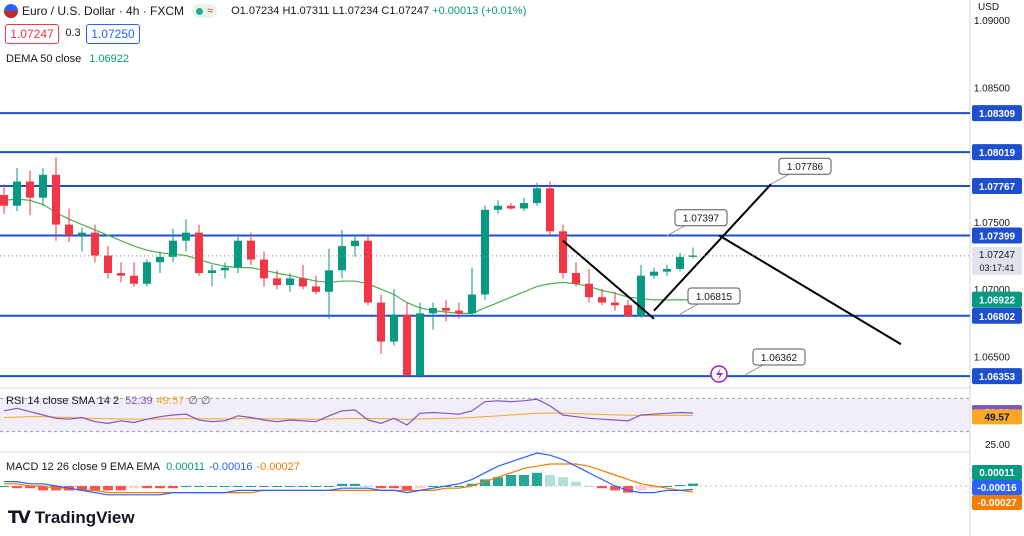 This screenshot has width=1024, height=536. Describe the element at coordinates (996, 268) in the screenshot. I see `bar-countdown-text: 03:17:41` at that location.